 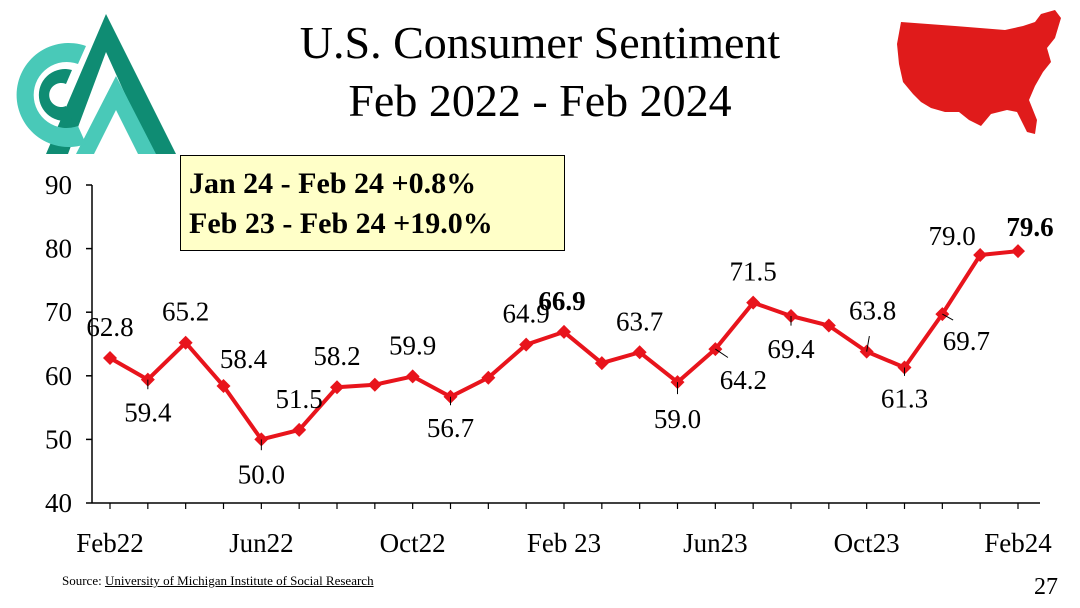 I want to click on data-label: 63.8, so click(x=872, y=311).